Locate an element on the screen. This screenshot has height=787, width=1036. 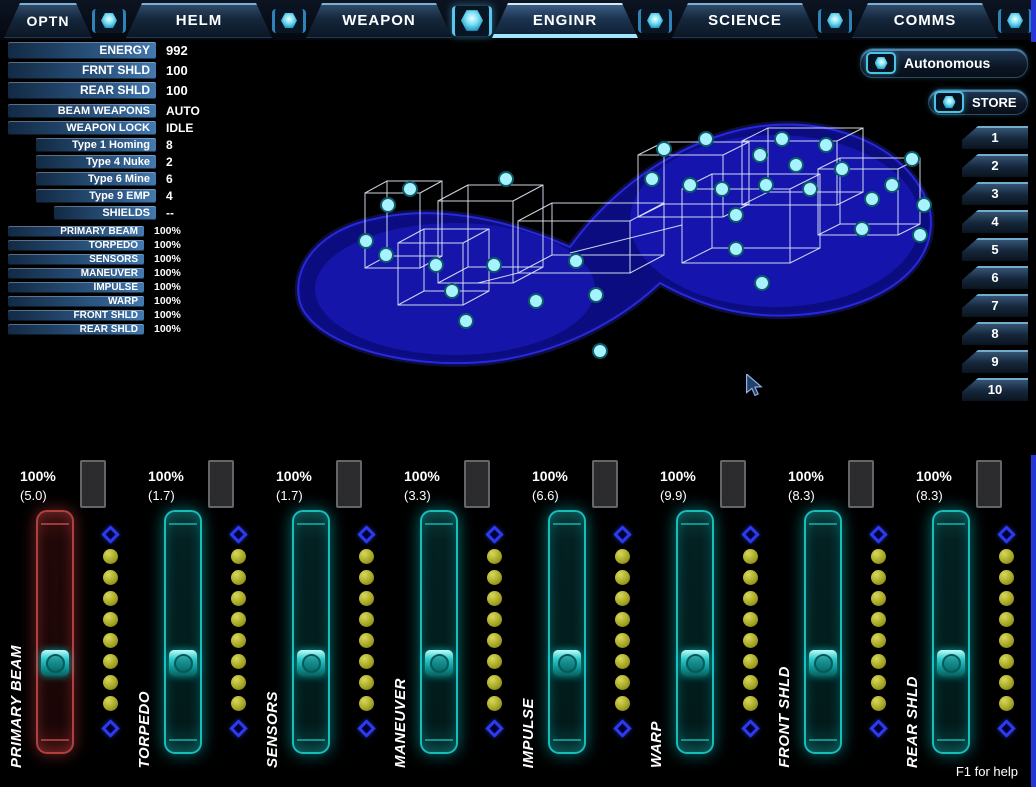
power-slider-primary-beam is located at coordinates (55, 632).